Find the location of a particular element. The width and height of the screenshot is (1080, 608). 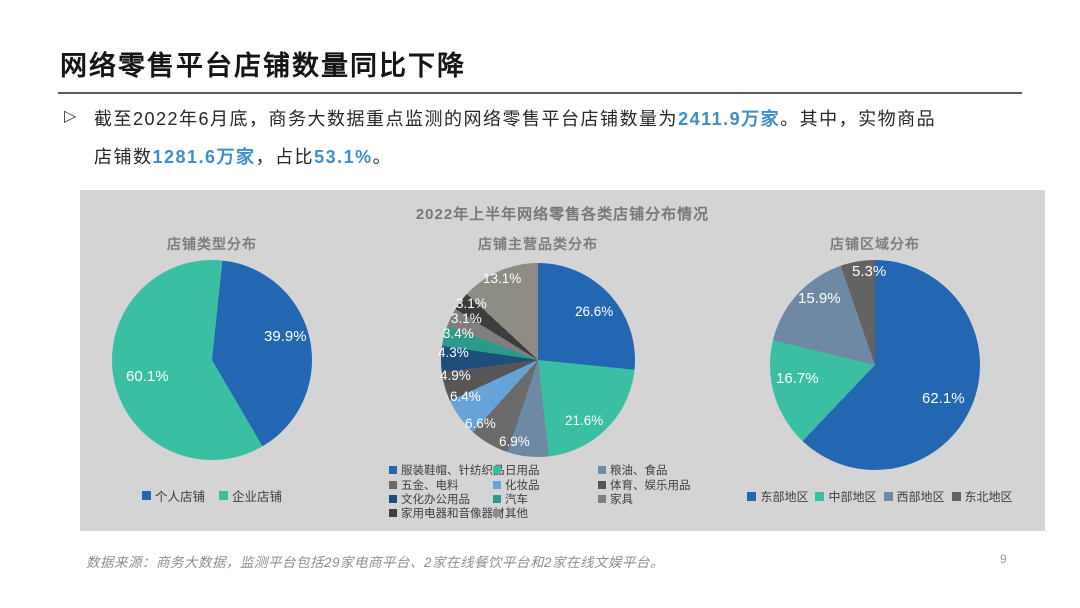

legend-item: 其他 is located at coordinates (510, 513).